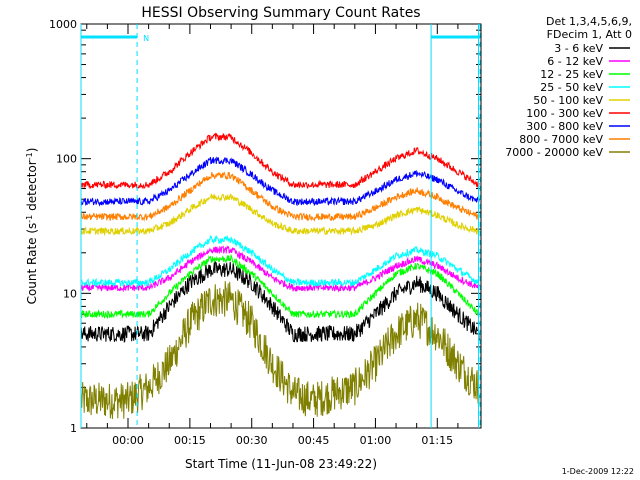 This screenshot has height=480, width=640. I want to click on x-tick-label: 00:15, so click(190, 440).